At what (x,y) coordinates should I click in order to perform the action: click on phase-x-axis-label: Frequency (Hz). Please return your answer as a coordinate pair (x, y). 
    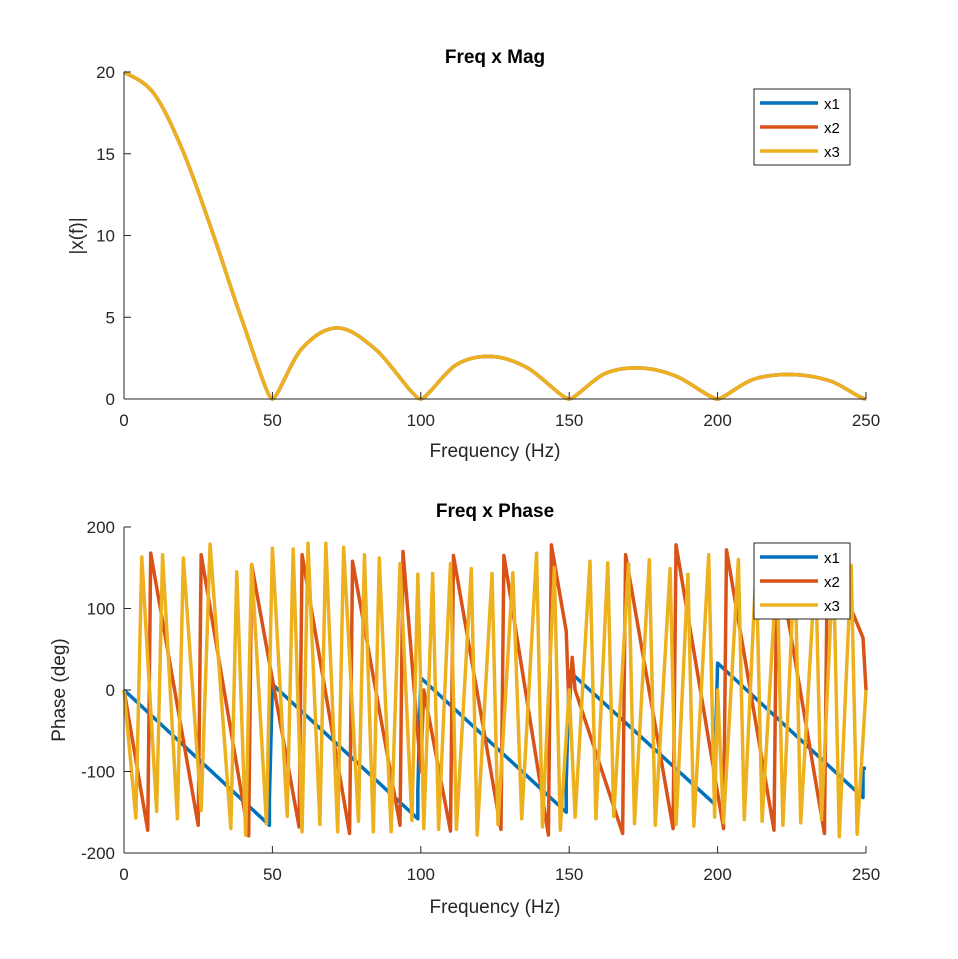
    Looking at the image, I should click on (495, 907).